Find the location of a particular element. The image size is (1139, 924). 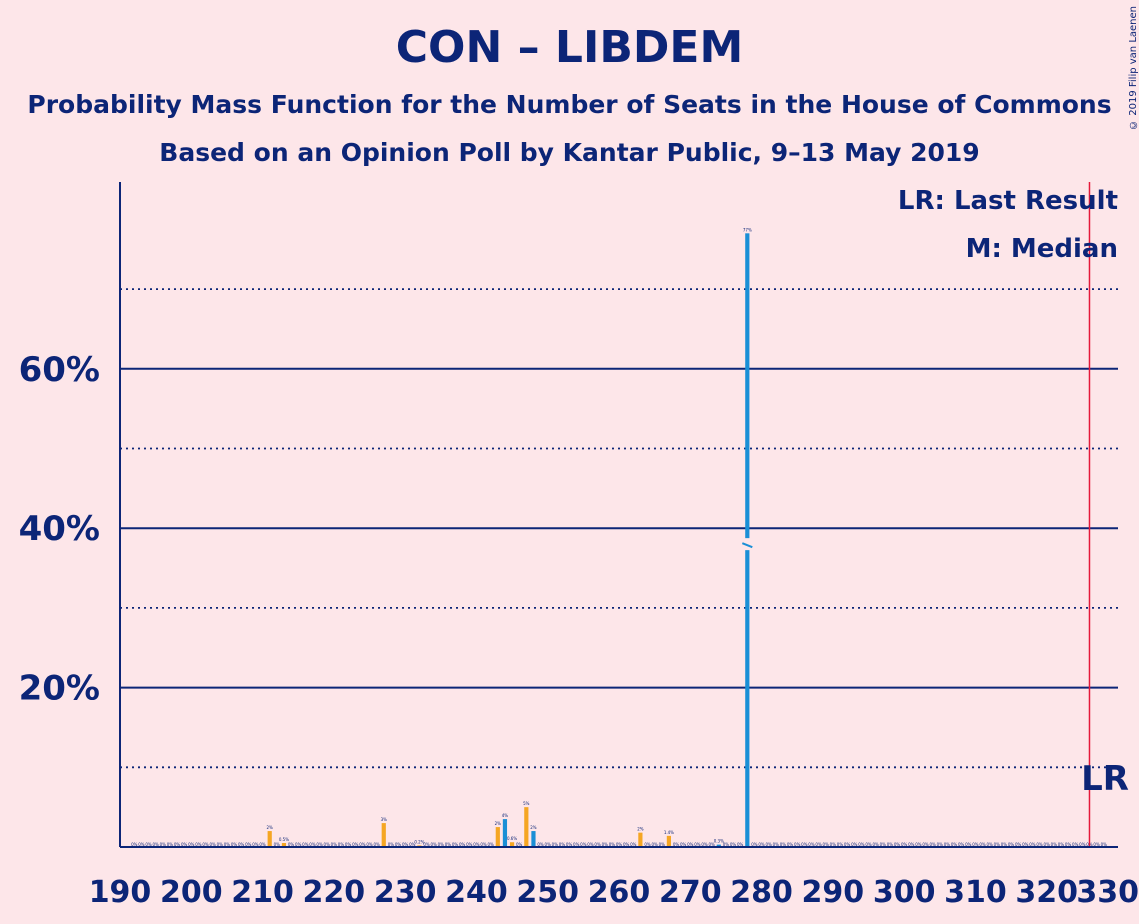

x-tick-label-190: 190 is located at coordinates (120, 892).